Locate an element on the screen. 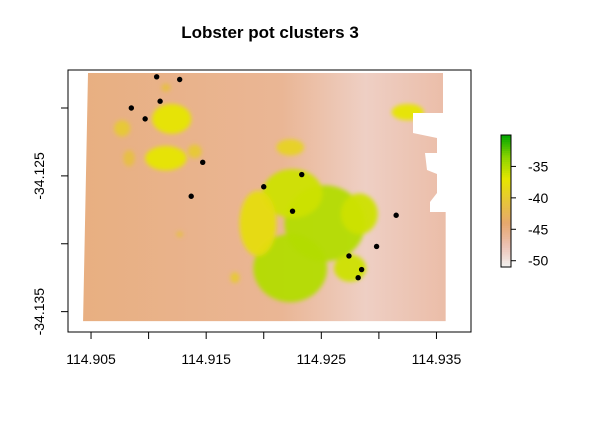 The width and height of the screenshot is (592, 421). y-axis: -34.125 -34.135 is located at coordinates (50, 221).